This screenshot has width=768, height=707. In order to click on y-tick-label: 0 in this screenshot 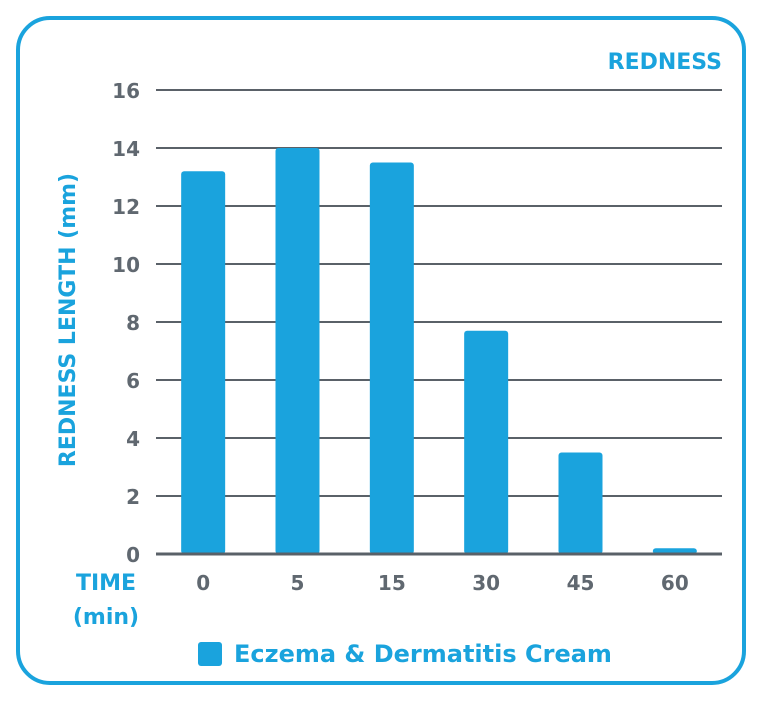, I will do `click(133, 555)`.